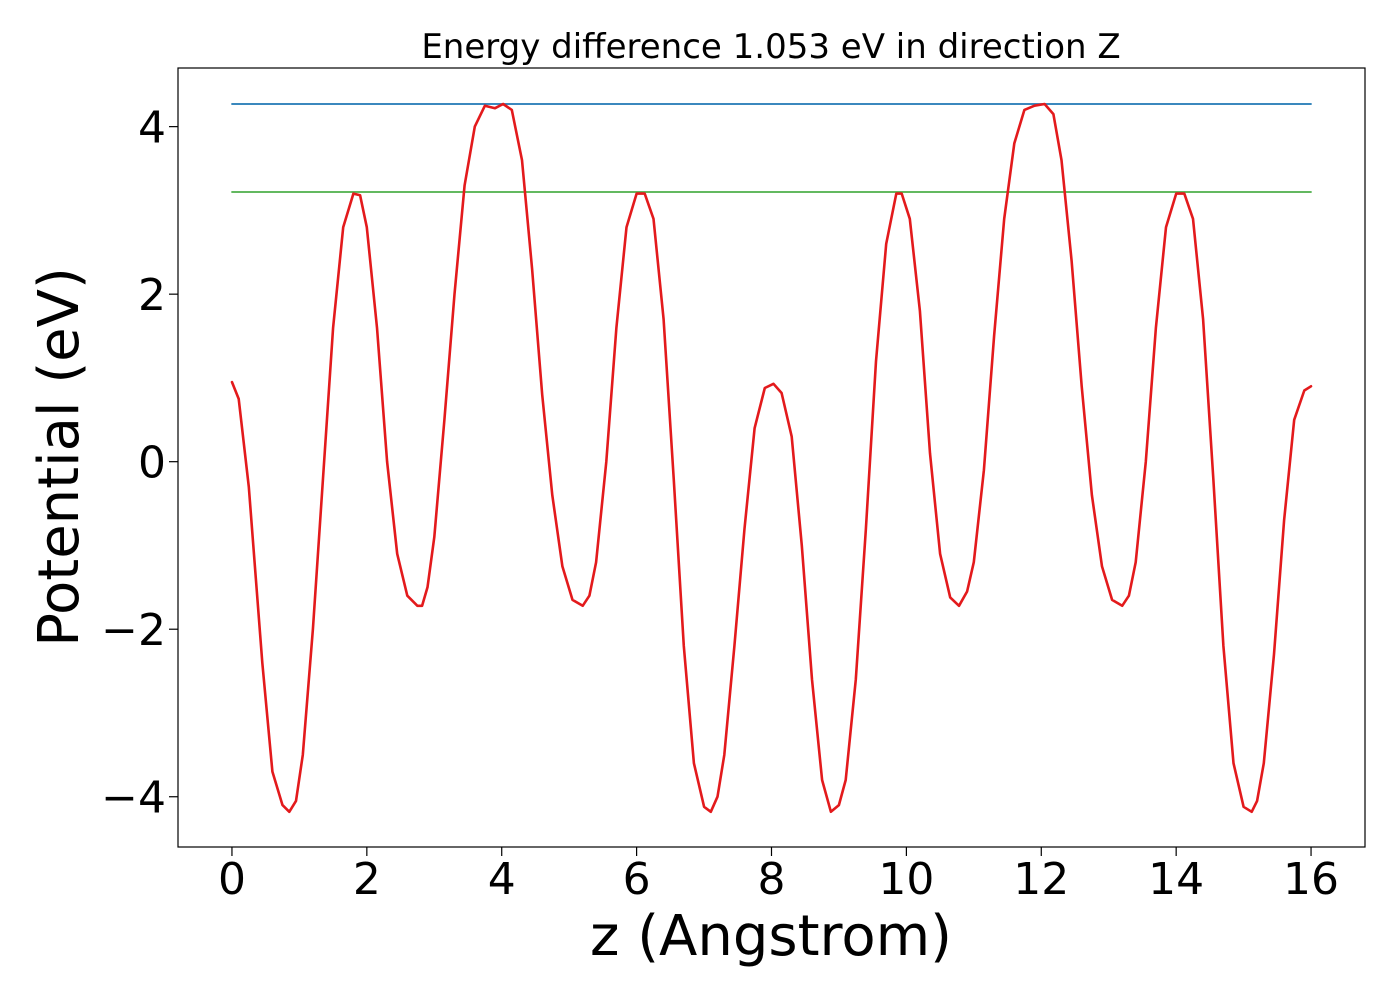 Image resolution: width=1400 pixels, height=1000 pixels. What do you see at coordinates (133, 630) in the screenshot?
I see `y-tick-label: −2` at bounding box center [133, 630].